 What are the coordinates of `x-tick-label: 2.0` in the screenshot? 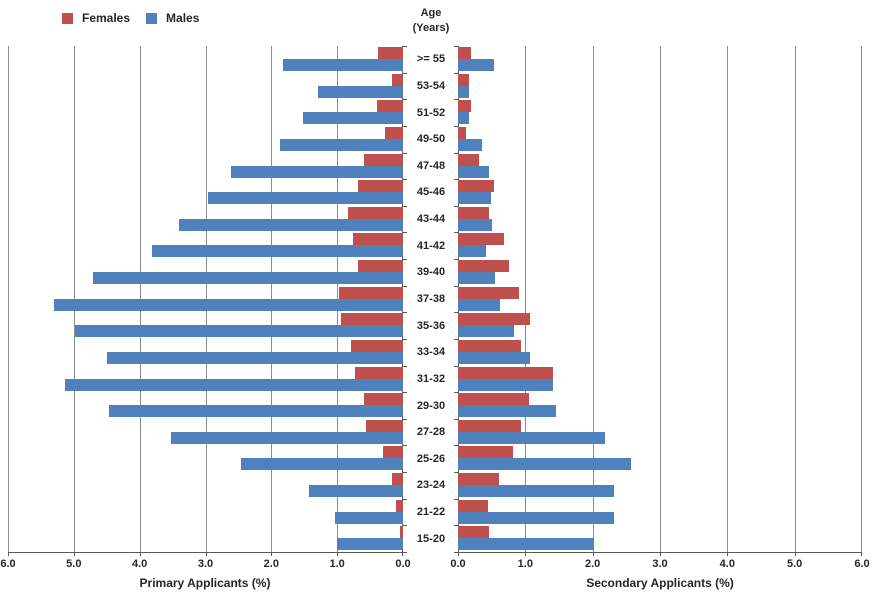 It's located at (271, 564).